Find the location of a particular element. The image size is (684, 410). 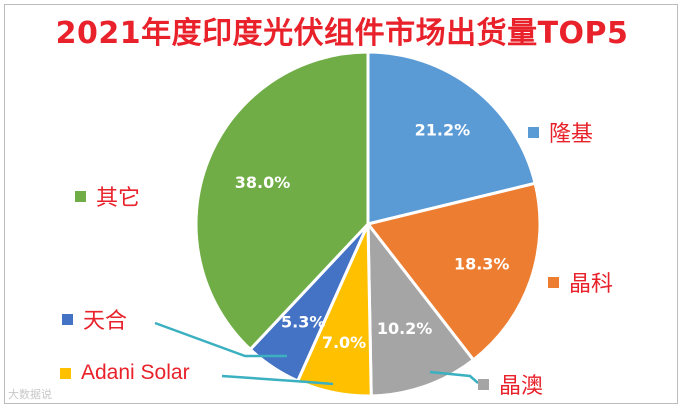

legend-item-ja-solar: 晶澳 is located at coordinates (510, 384).